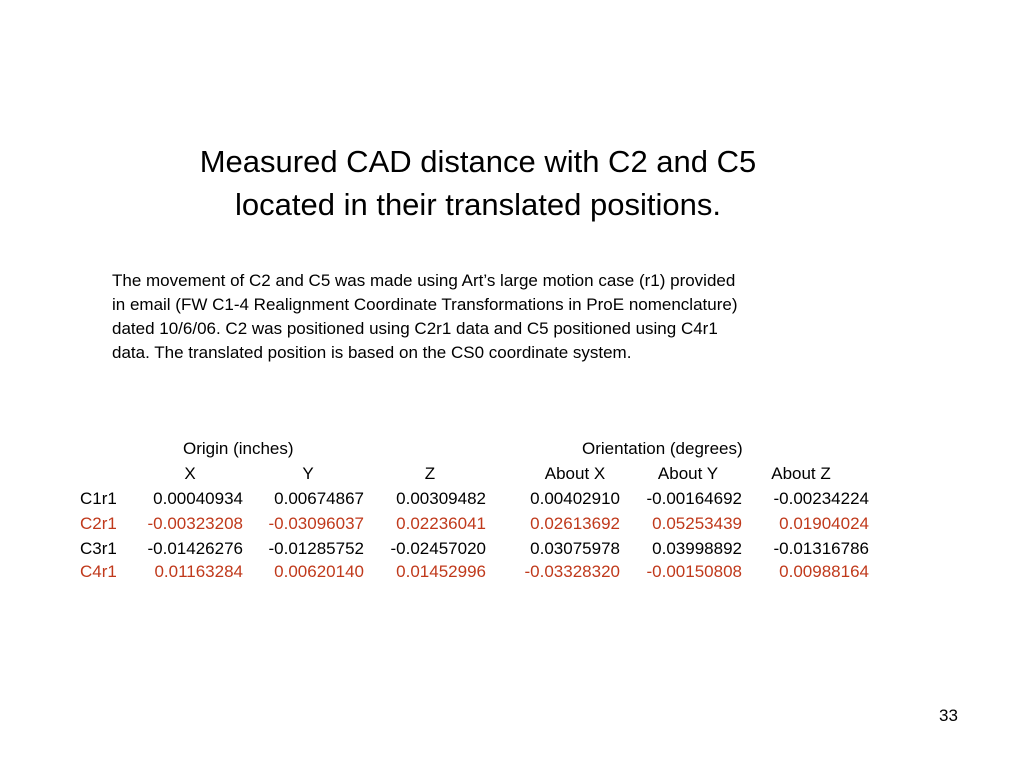 The image size is (1024, 768). What do you see at coordinates (821, 548) in the screenshot?
I see `table-cell: -0.01316786` at bounding box center [821, 548].